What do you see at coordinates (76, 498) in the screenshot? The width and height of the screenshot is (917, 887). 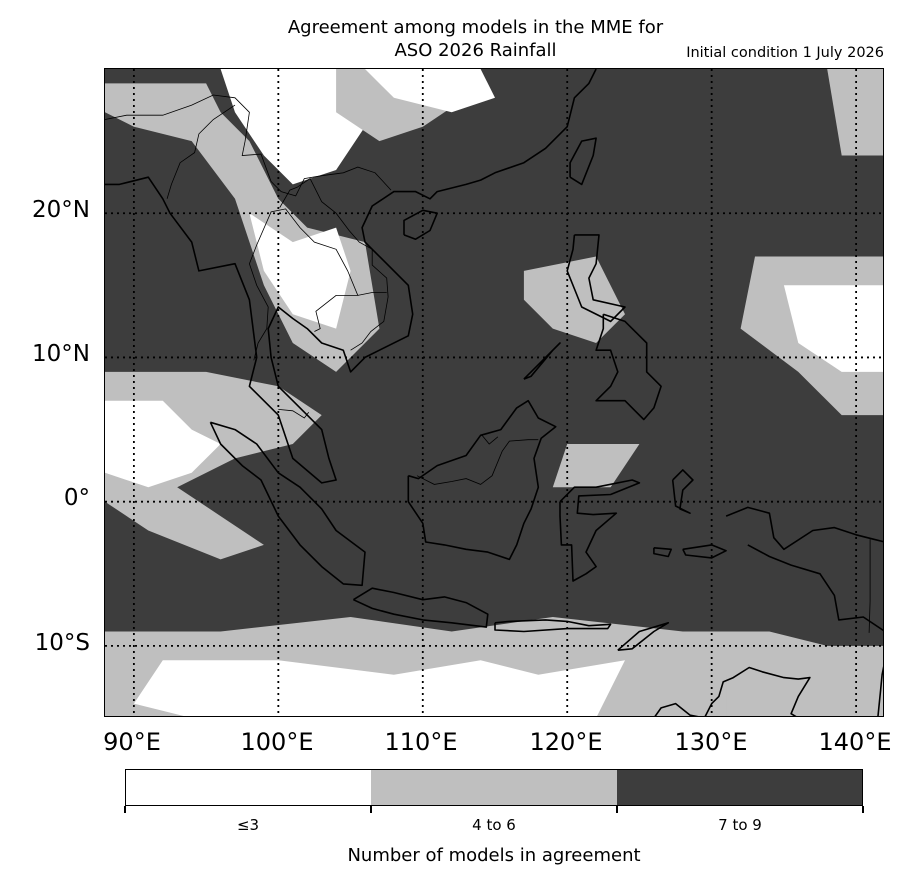 I see `lat-label-0: 0°` at bounding box center [76, 498].